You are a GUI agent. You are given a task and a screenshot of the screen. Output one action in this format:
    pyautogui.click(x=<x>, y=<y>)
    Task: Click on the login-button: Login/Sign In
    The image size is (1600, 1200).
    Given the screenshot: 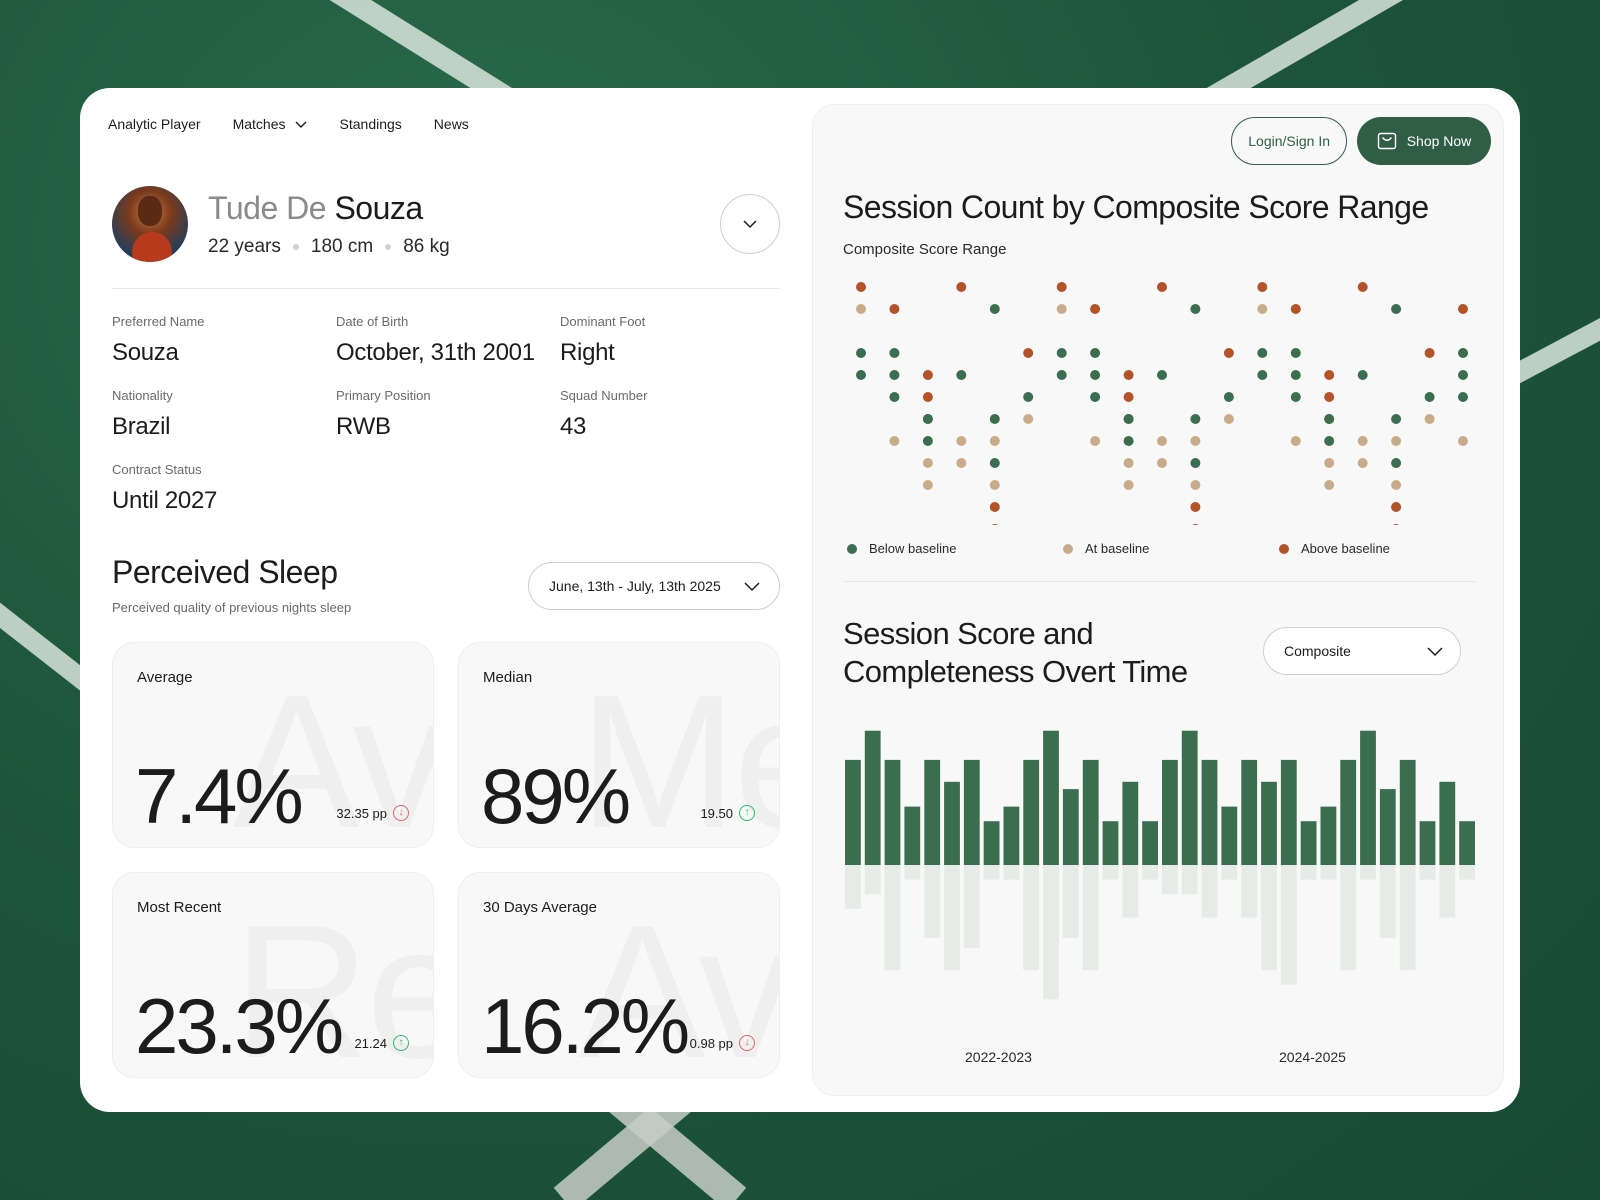 What is the action you would take?
    pyautogui.click(x=1289, y=141)
    